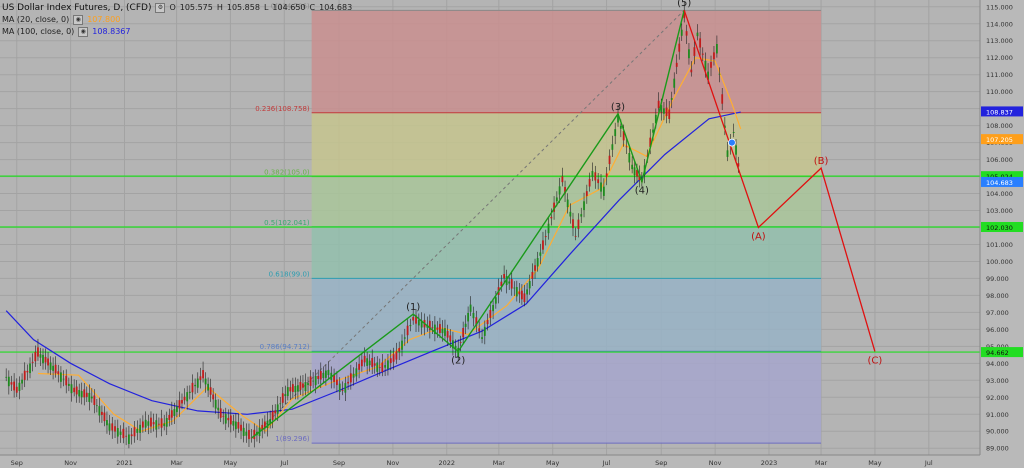  I want to click on fib-level-label: 1(89.296), so click(292, 439).